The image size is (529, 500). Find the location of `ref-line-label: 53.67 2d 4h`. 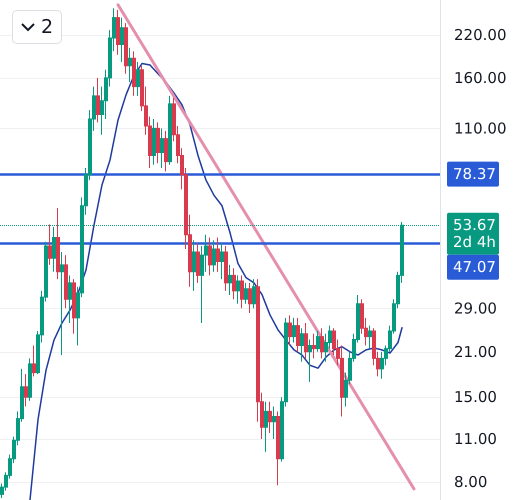

ref-line-label: 53.67 2d 4h is located at coordinates (474, 234).